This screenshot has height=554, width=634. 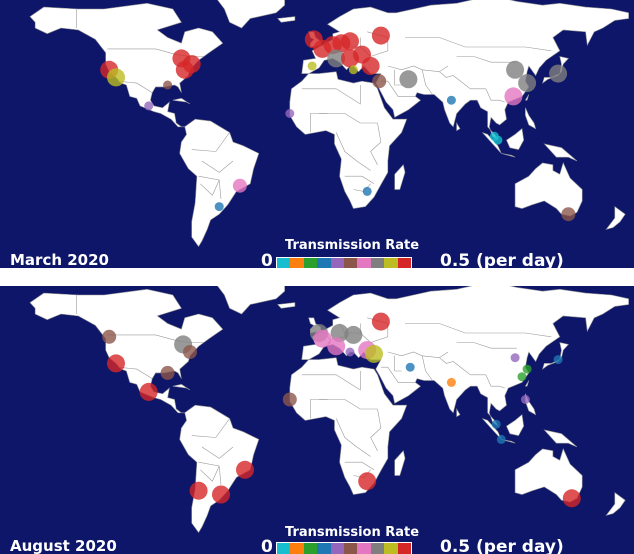 What do you see at coordinates (181, 387) in the screenshot?
I see `landmass-cuba` at bounding box center [181, 387].